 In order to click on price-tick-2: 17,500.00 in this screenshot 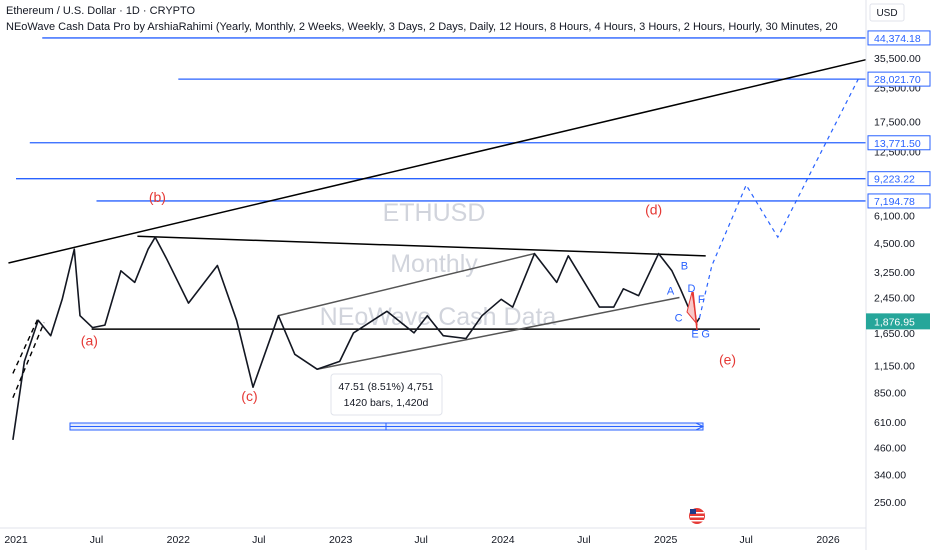, I will do `click(897, 122)`.